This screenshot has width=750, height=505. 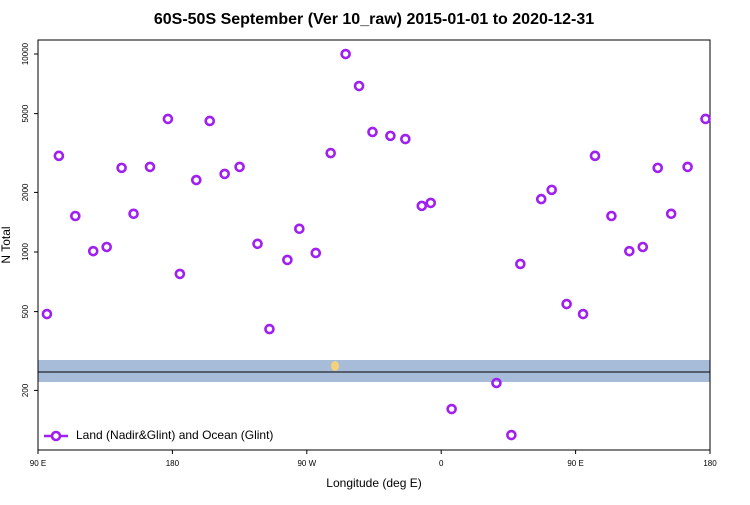 I want to click on y-axis-label: N Total, so click(x=6, y=244).